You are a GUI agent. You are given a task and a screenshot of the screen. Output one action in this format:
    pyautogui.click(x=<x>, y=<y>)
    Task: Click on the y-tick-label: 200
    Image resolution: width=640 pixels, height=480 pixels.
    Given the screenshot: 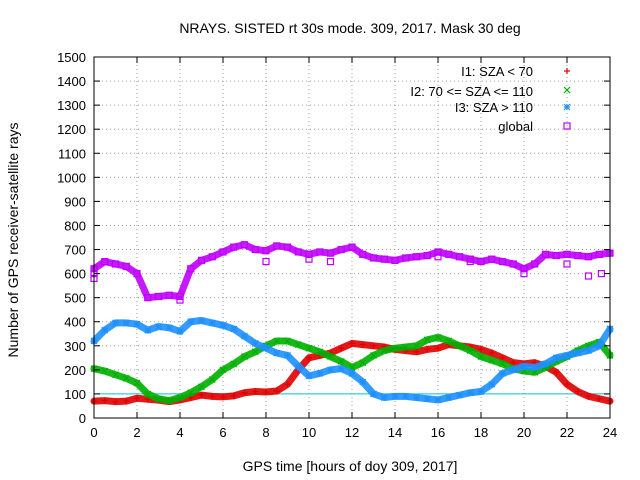 What is the action you would take?
    pyautogui.click(x=75, y=370)
    